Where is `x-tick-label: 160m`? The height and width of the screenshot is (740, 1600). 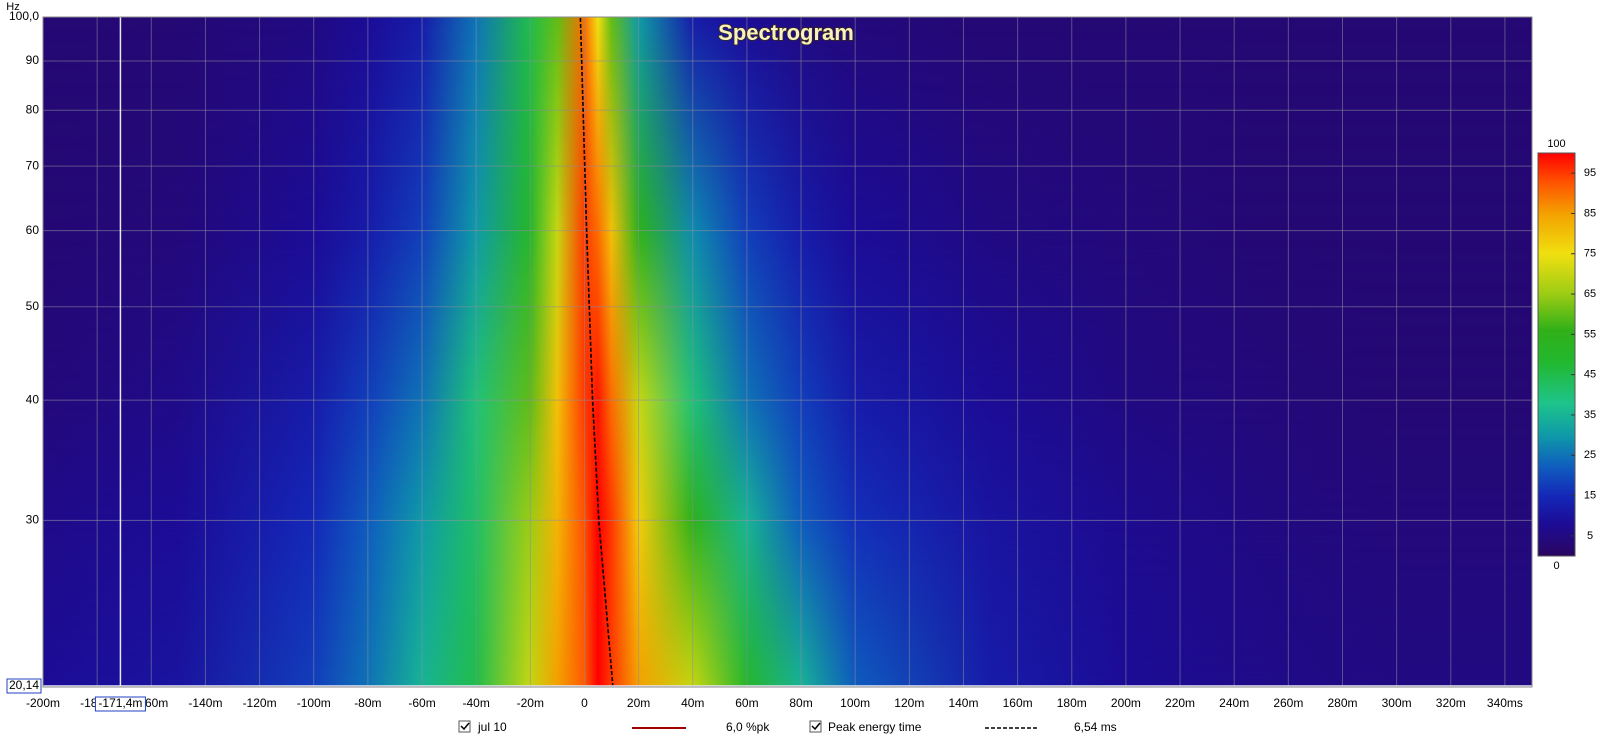
x-tick-label: 160m is located at coordinates (1018, 703).